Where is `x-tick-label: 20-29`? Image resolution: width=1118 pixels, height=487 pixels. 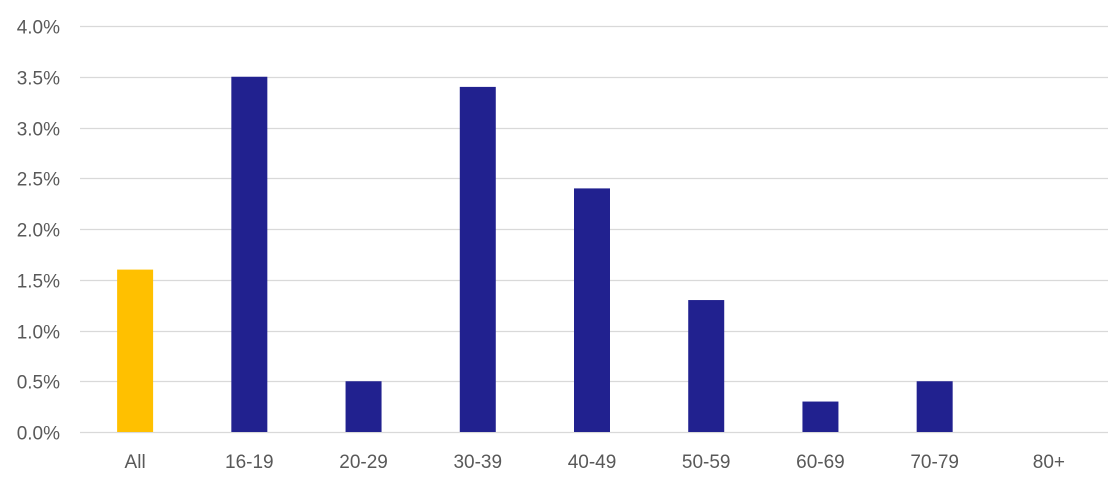
x-tick-label: 20-29 is located at coordinates (363, 462).